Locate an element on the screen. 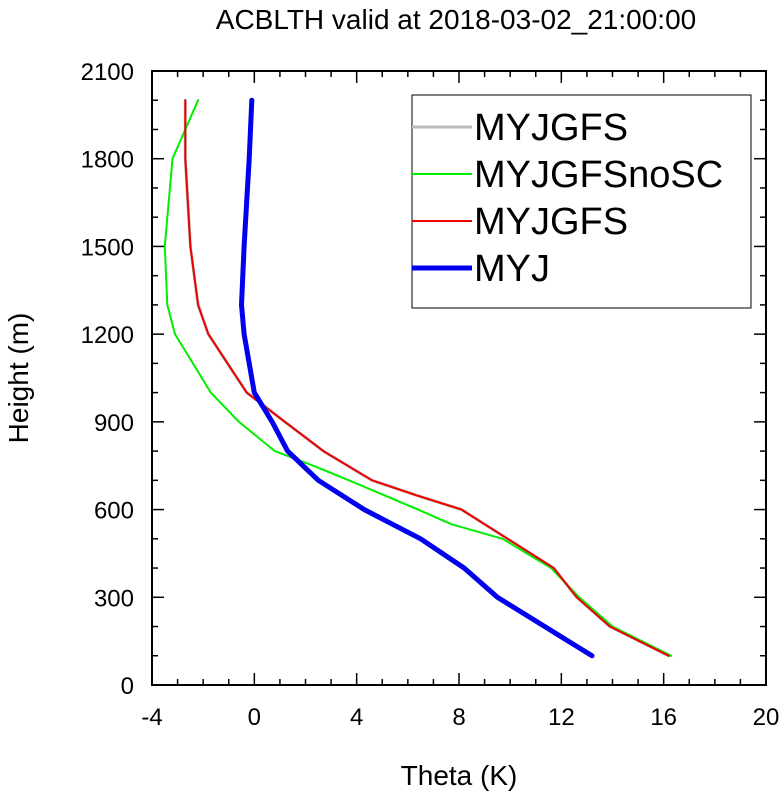 This screenshot has width=783, height=797. x-tick-label: 16 is located at coordinates (663, 717).